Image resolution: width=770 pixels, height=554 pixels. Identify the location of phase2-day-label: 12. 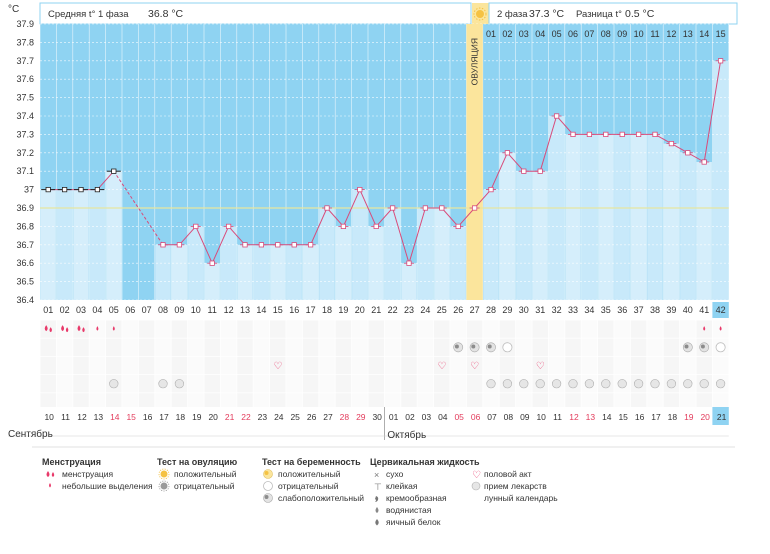
(671, 34).